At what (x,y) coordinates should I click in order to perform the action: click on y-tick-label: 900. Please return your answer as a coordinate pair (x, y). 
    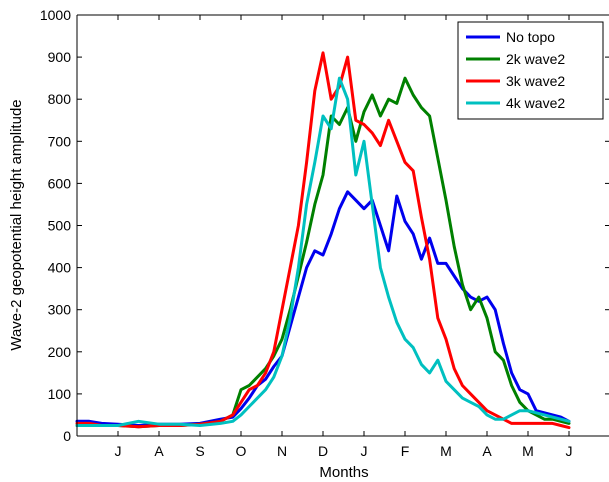
    Looking at the image, I should click on (60, 57).